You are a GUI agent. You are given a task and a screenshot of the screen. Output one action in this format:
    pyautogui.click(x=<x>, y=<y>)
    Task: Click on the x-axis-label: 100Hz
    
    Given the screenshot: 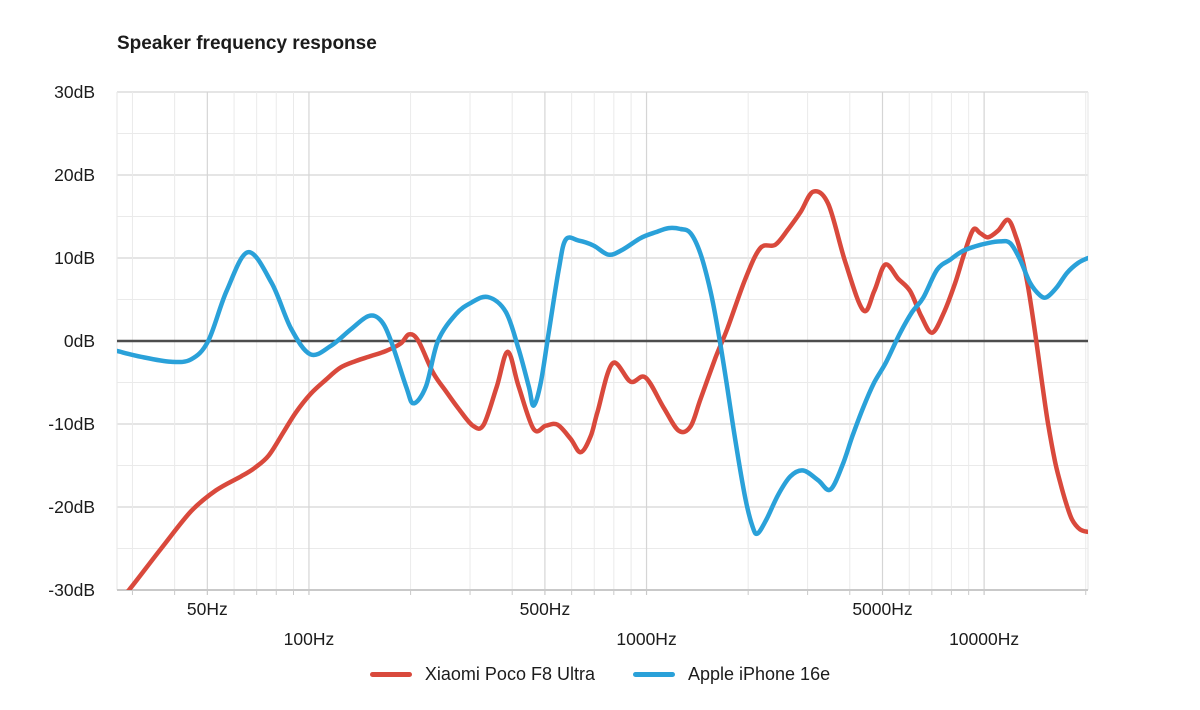 What is the action you would take?
    pyautogui.click(x=309, y=639)
    